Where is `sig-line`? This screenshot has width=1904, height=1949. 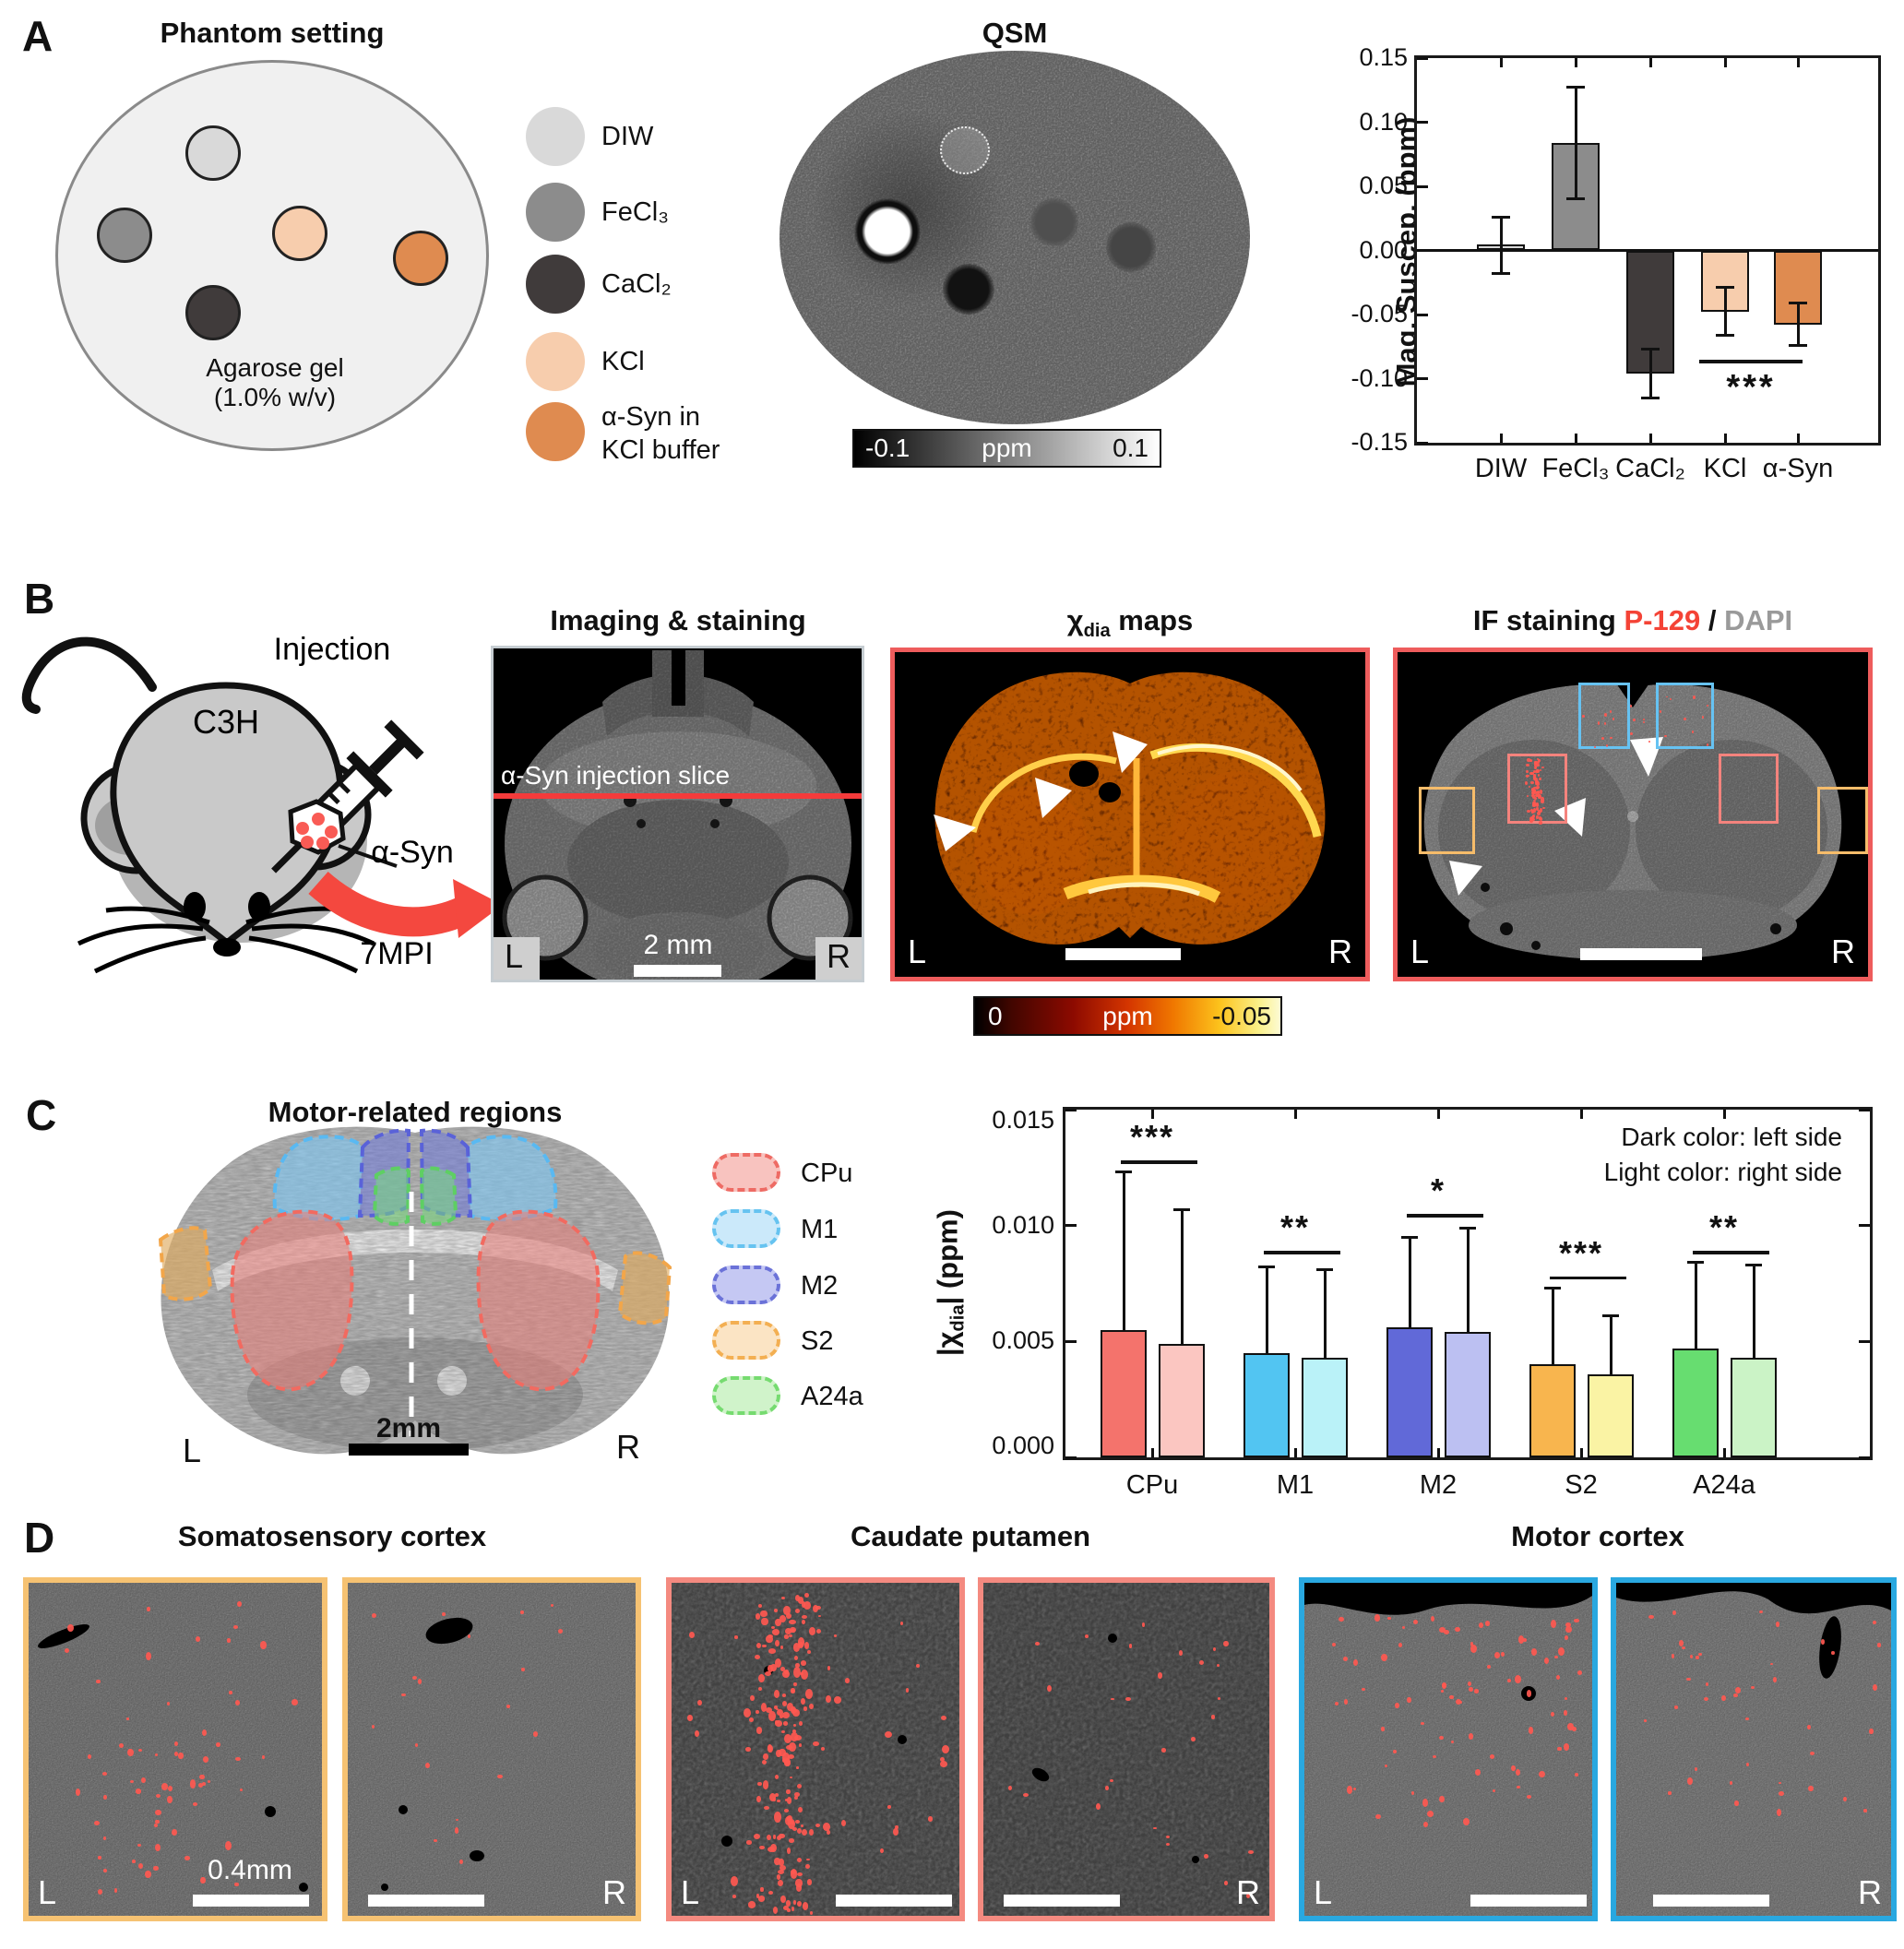
sig-line is located at coordinates (1588, 1278).